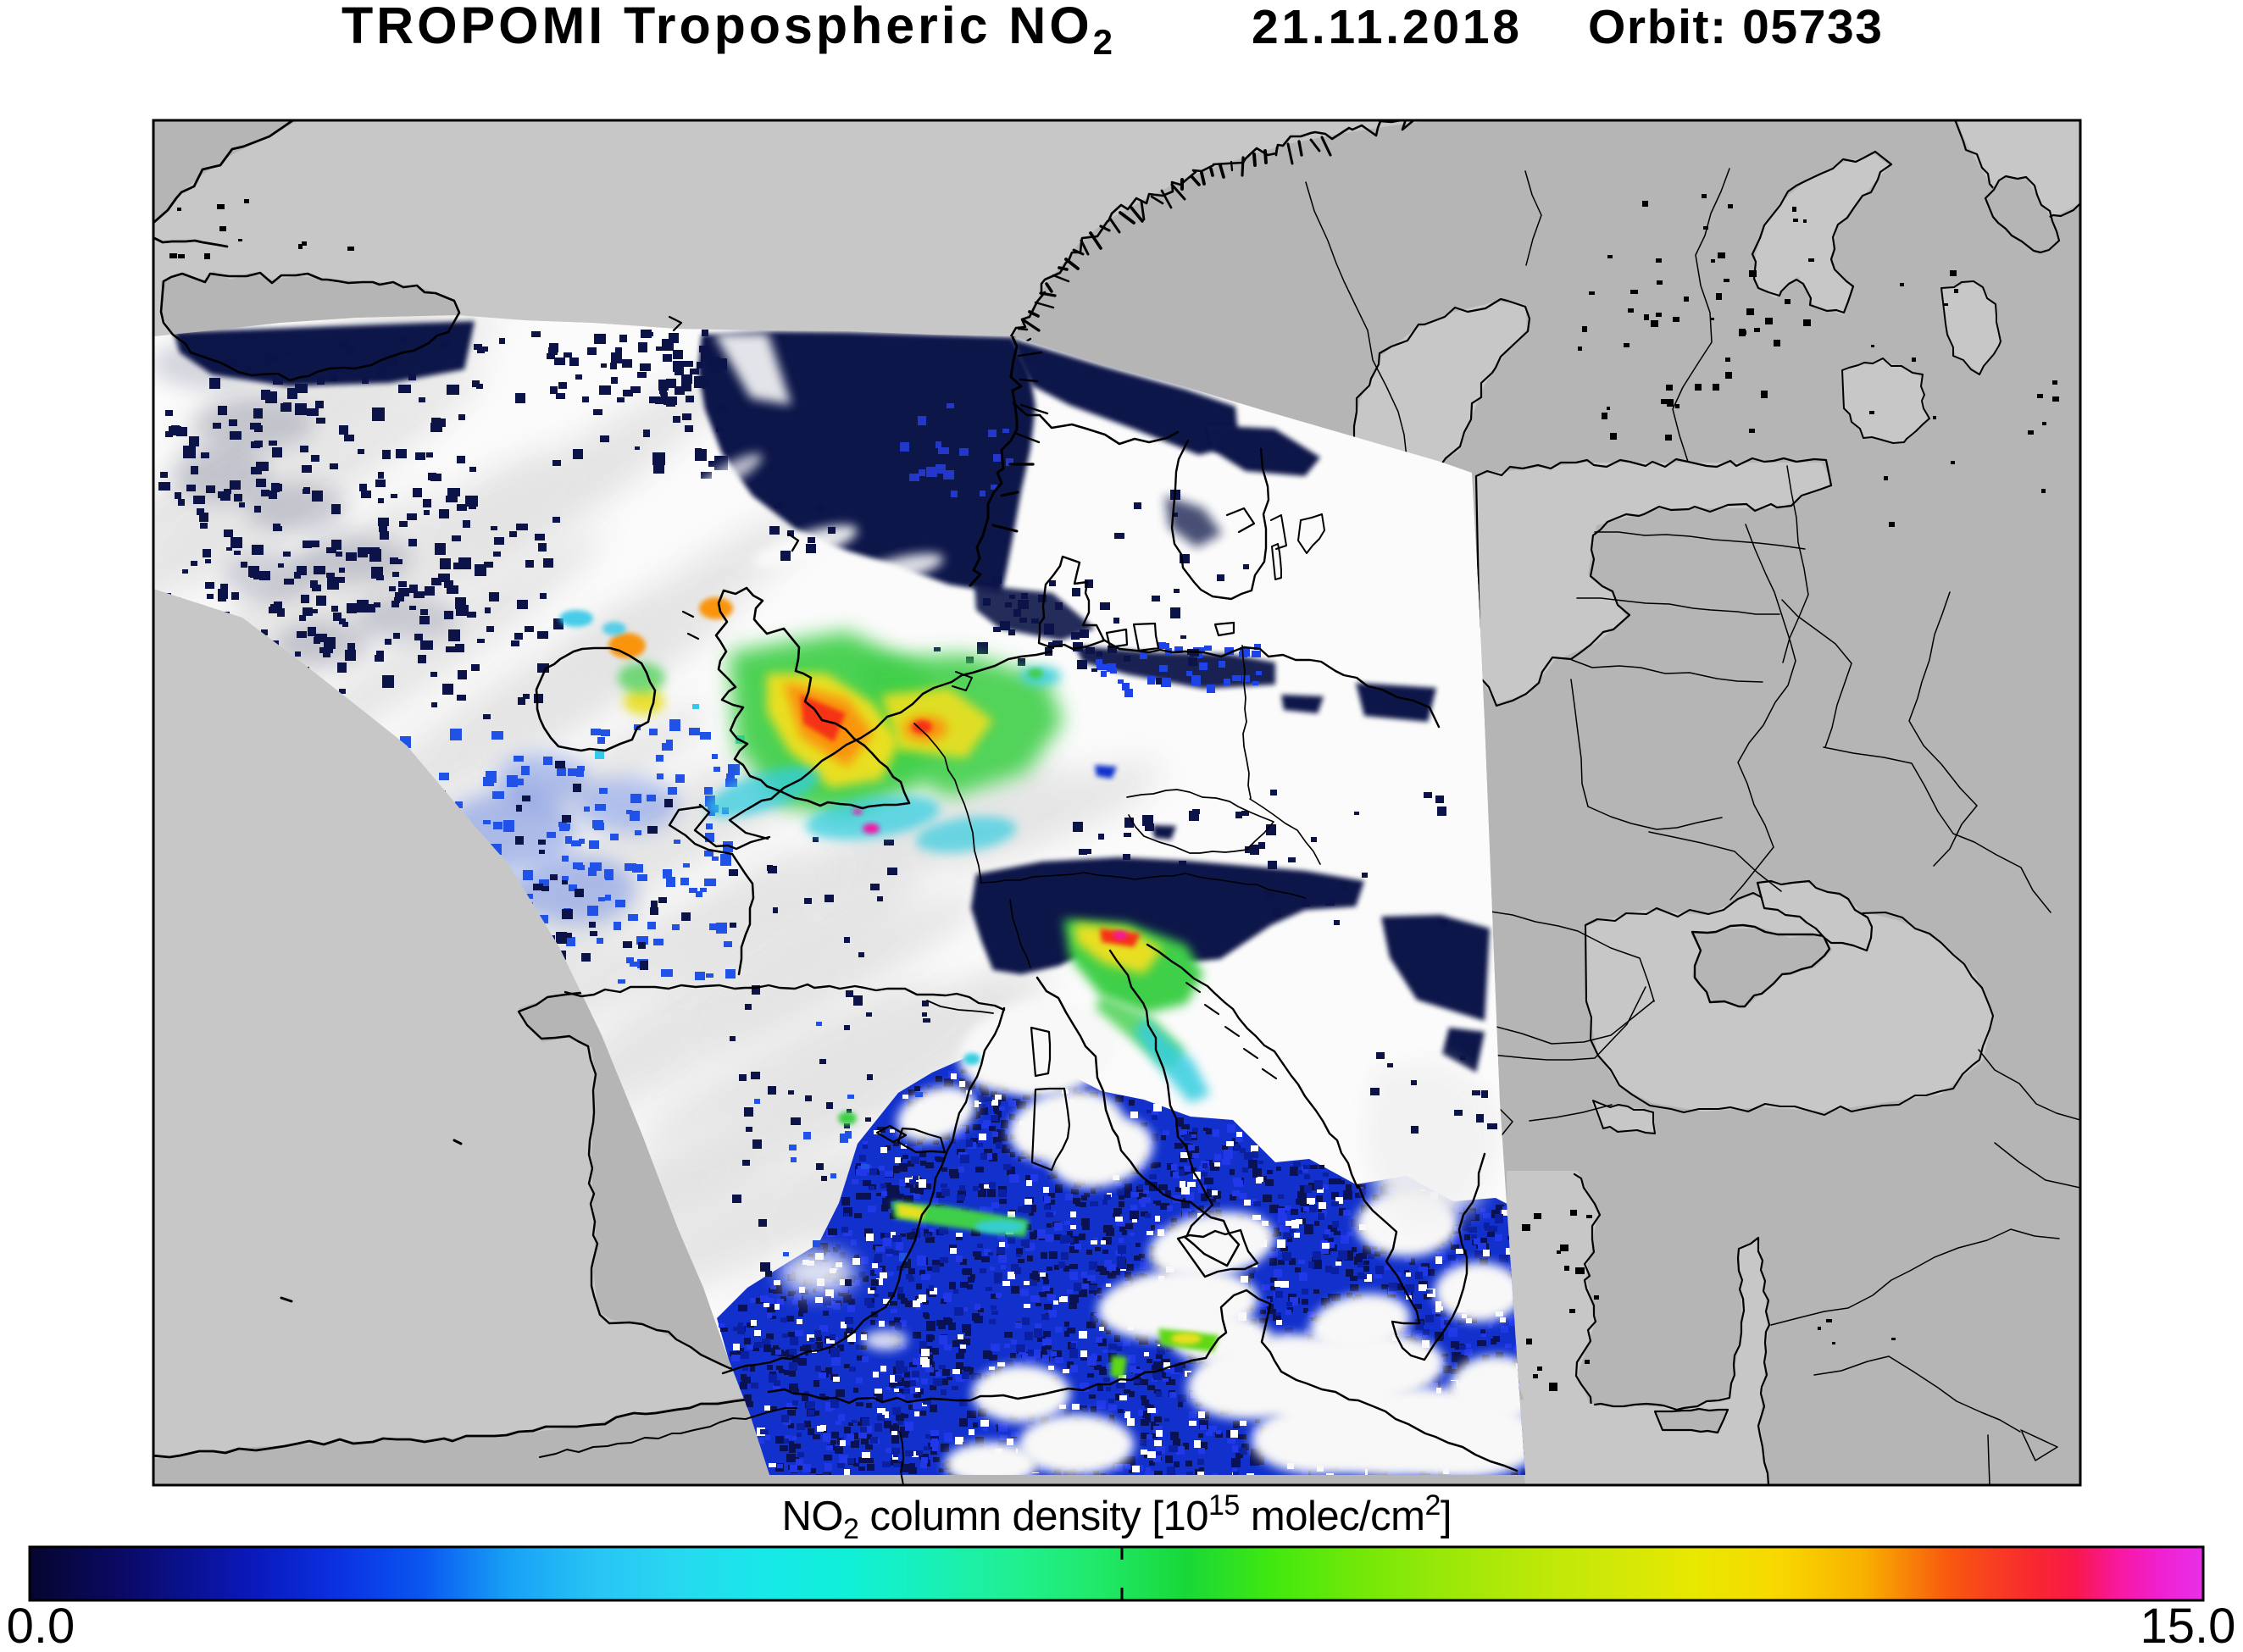  I want to click on svg-text: 15.0, so click(2188, 1626).